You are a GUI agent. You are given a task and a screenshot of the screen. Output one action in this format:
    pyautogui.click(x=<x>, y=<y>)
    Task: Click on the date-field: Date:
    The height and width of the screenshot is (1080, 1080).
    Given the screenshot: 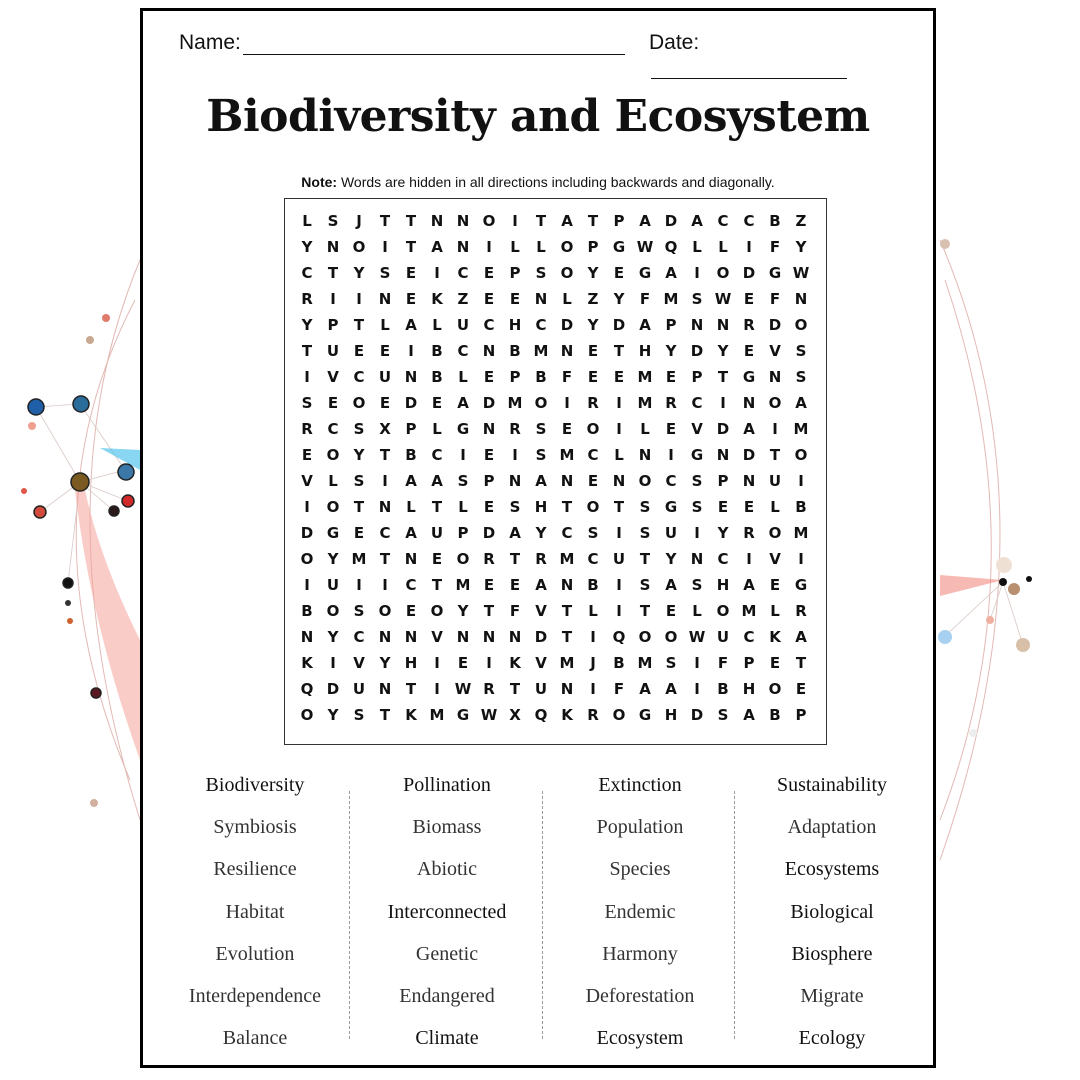 What is the action you would take?
    pyautogui.click(x=771, y=55)
    